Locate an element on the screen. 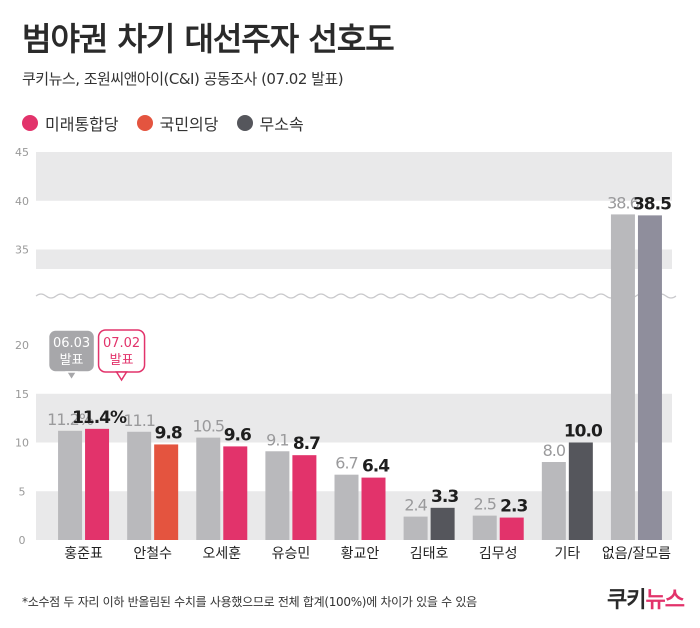  data-label-prev: 2.4 is located at coordinates (415, 505).